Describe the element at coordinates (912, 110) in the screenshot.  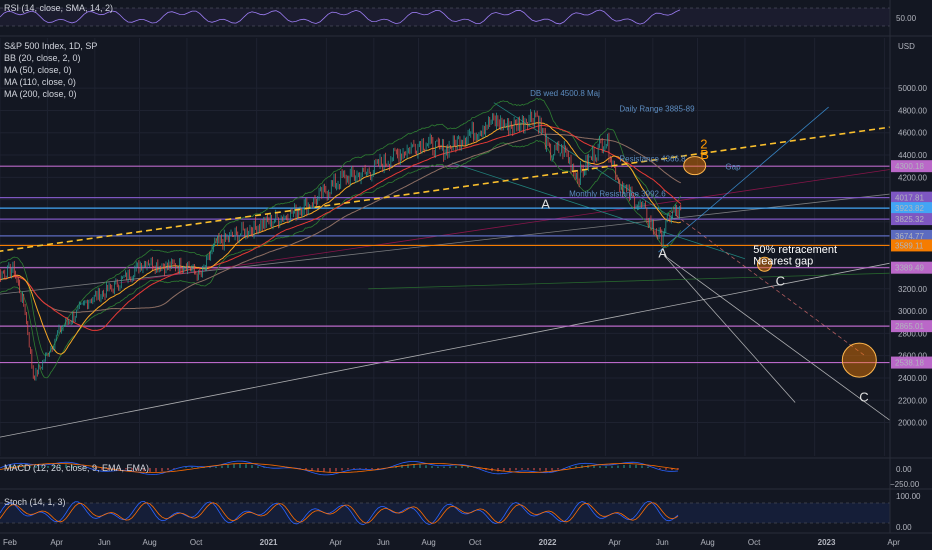
I see `price-tick-label: 4800.00` at that location.